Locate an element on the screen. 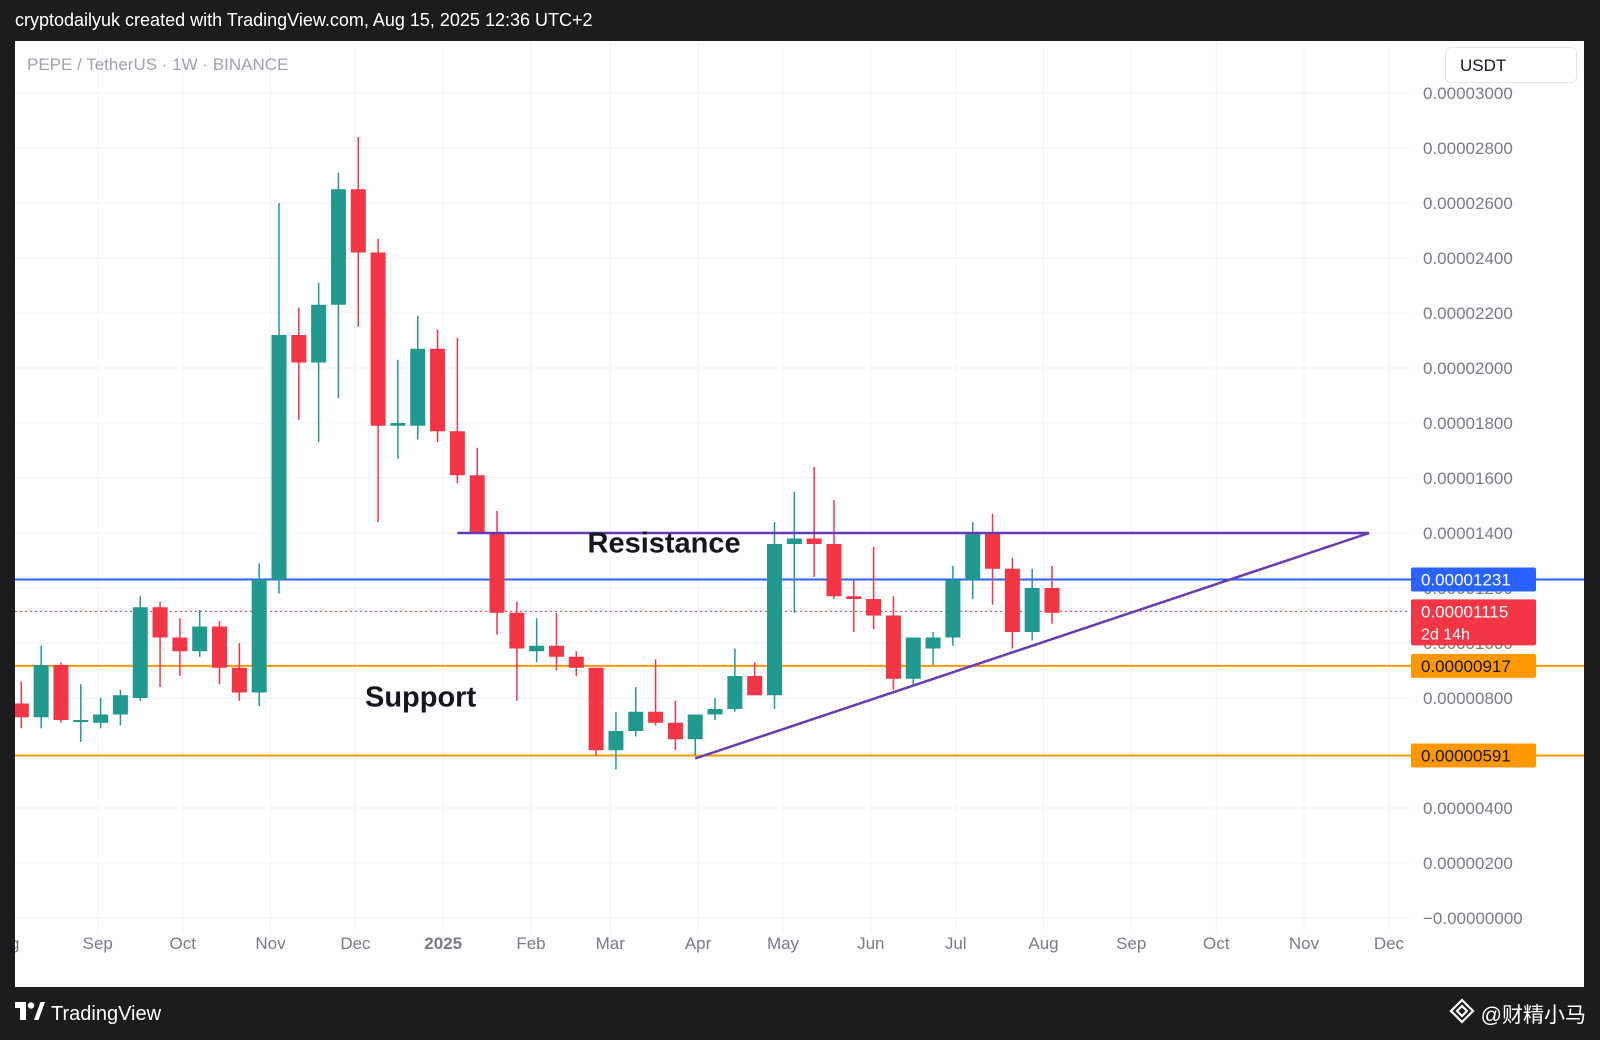  y-tick-label: 0.00000200 is located at coordinates (1468, 863).